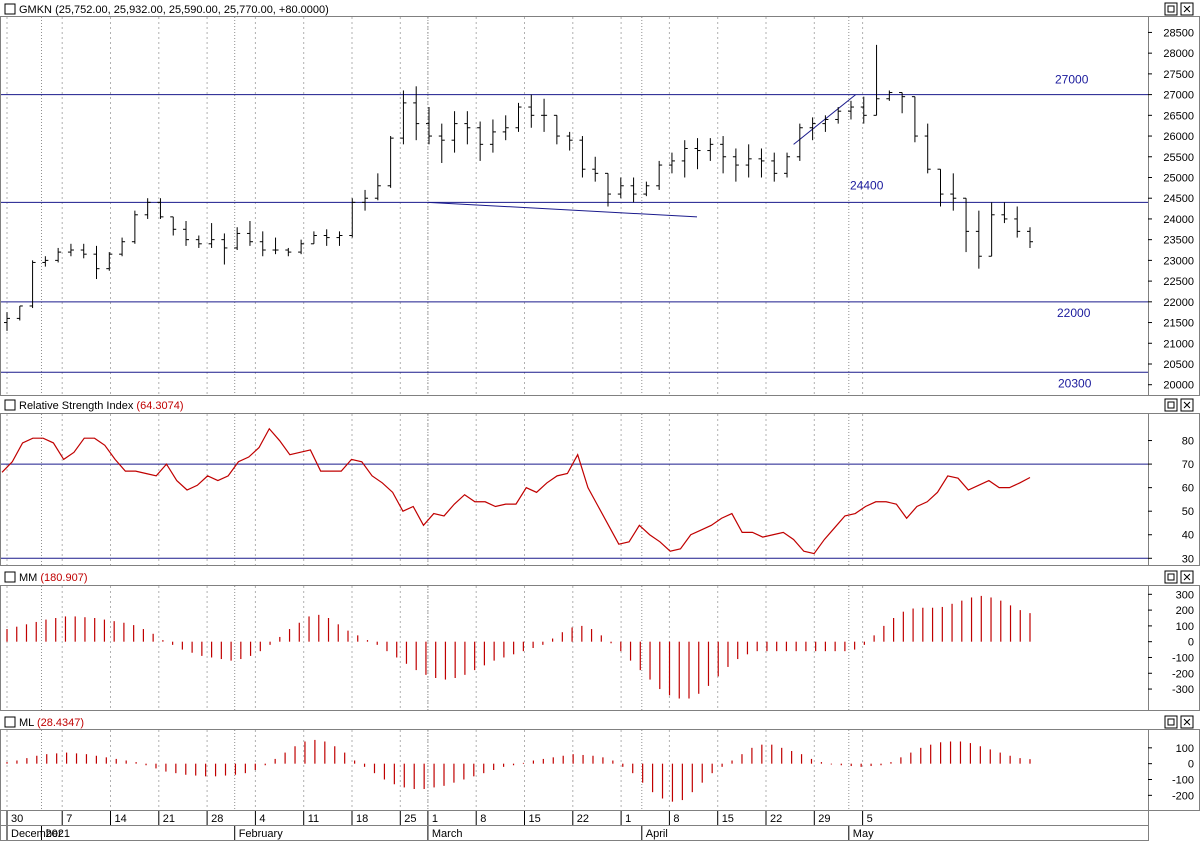 Image resolution: width=1200 pixels, height=842 pixels. I want to click on y-tick-label: 25000, so click(1178, 178).